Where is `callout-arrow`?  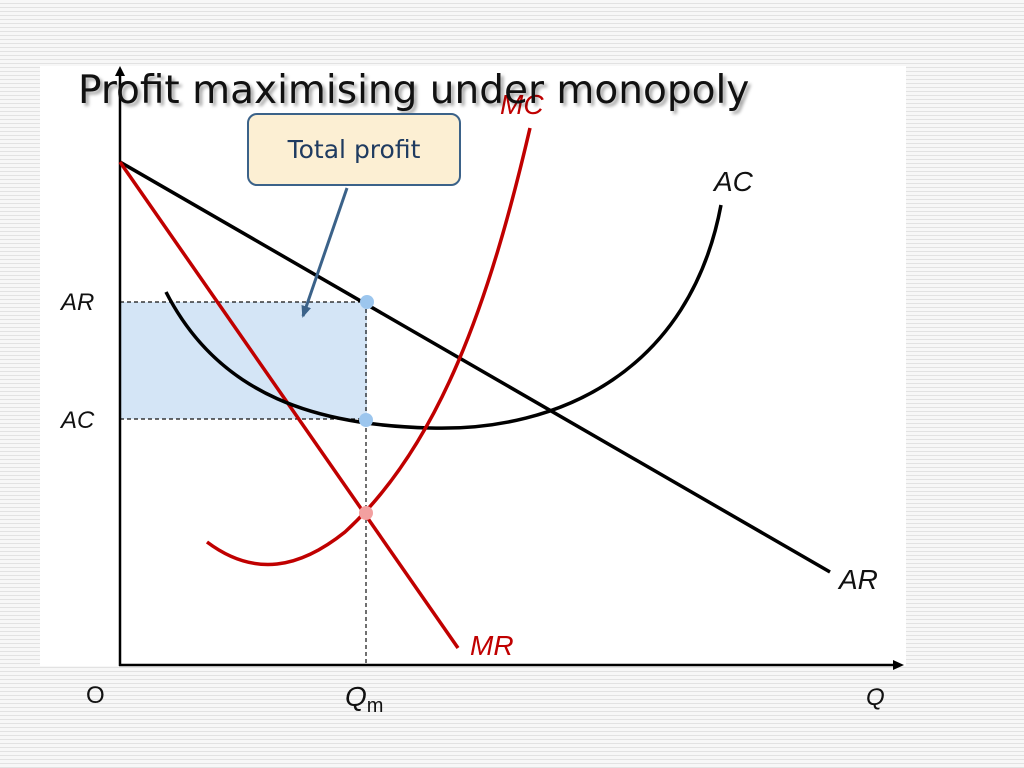 callout-arrow is located at coordinates (325, 252).